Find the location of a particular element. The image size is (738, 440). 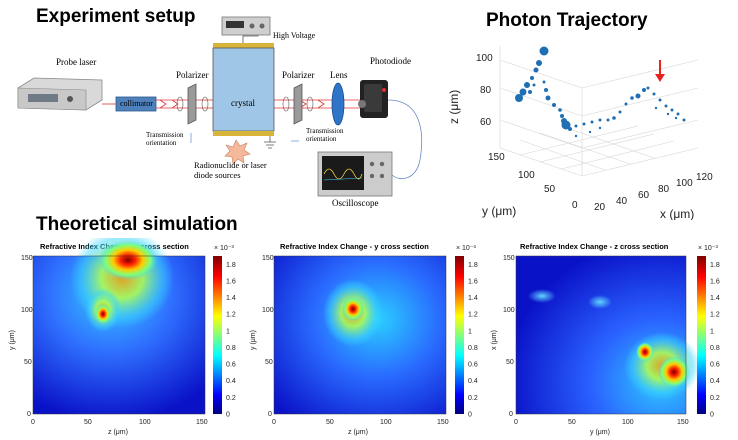

hm2-colorbar is located at coordinates (459, 335).